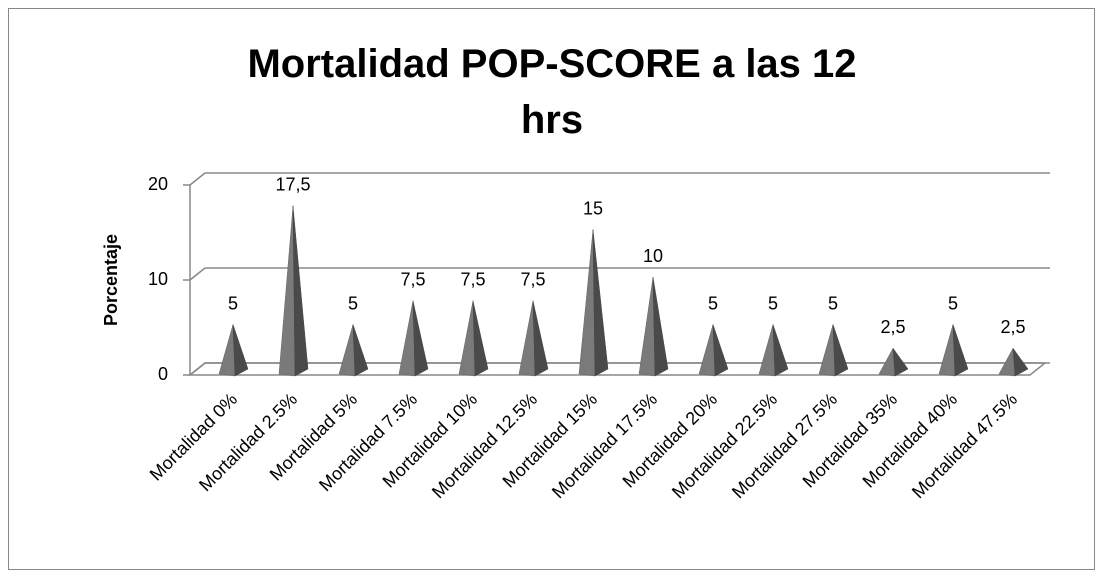  What do you see at coordinates (653, 256) in the screenshot?
I see `value-label: 10` at bounding box center [653, 256].